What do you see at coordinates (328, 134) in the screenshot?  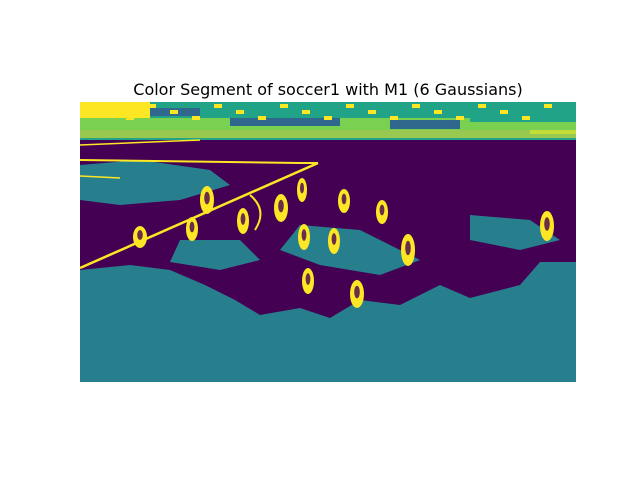 I see `stands-edge` at bounding box center [328, 134].